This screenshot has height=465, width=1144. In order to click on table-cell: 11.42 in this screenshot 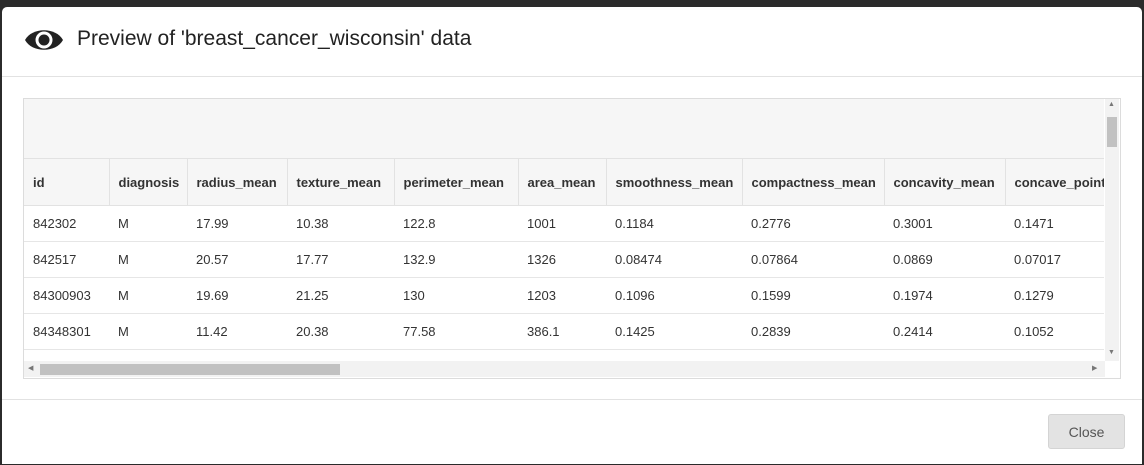, I will do `click(237, 331)`.